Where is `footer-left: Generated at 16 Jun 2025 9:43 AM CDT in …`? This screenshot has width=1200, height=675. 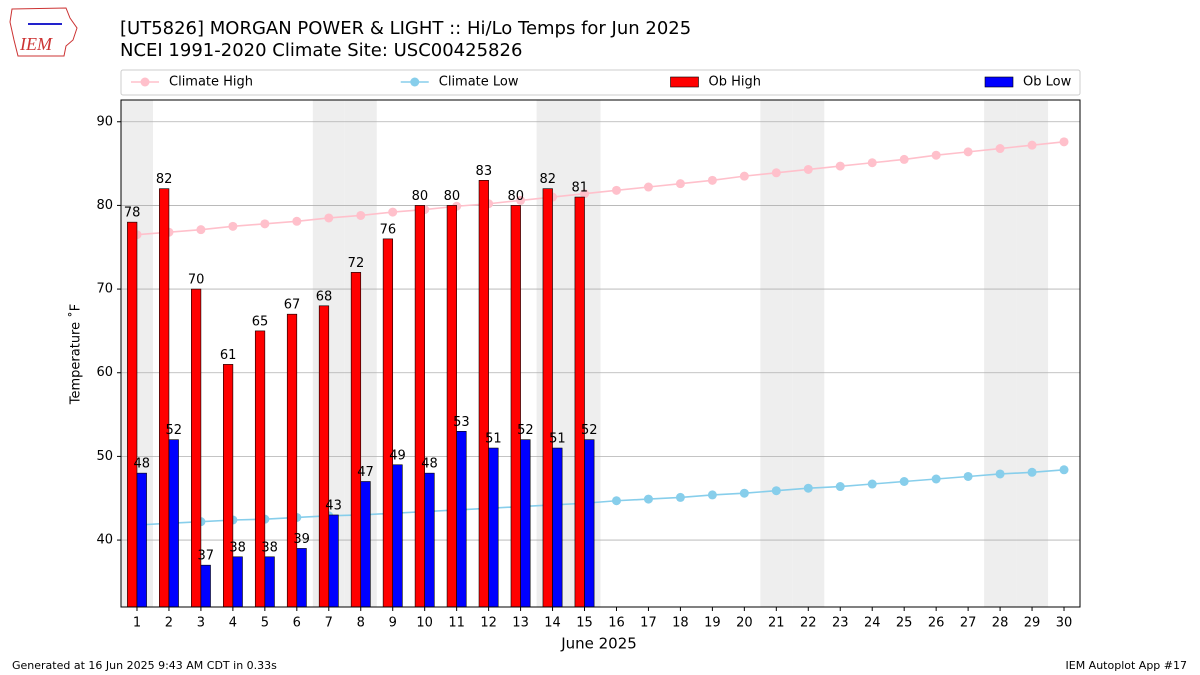
footer-left: Generated at 16 Jun 2025 9:43 AM CDT in … is located at coordinates (144, 665).